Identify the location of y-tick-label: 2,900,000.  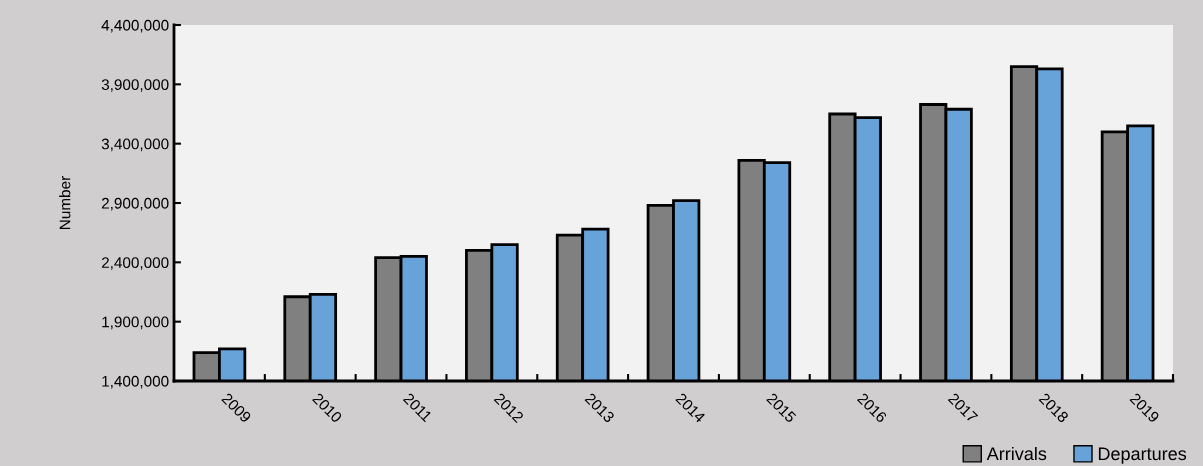
(135, 204).